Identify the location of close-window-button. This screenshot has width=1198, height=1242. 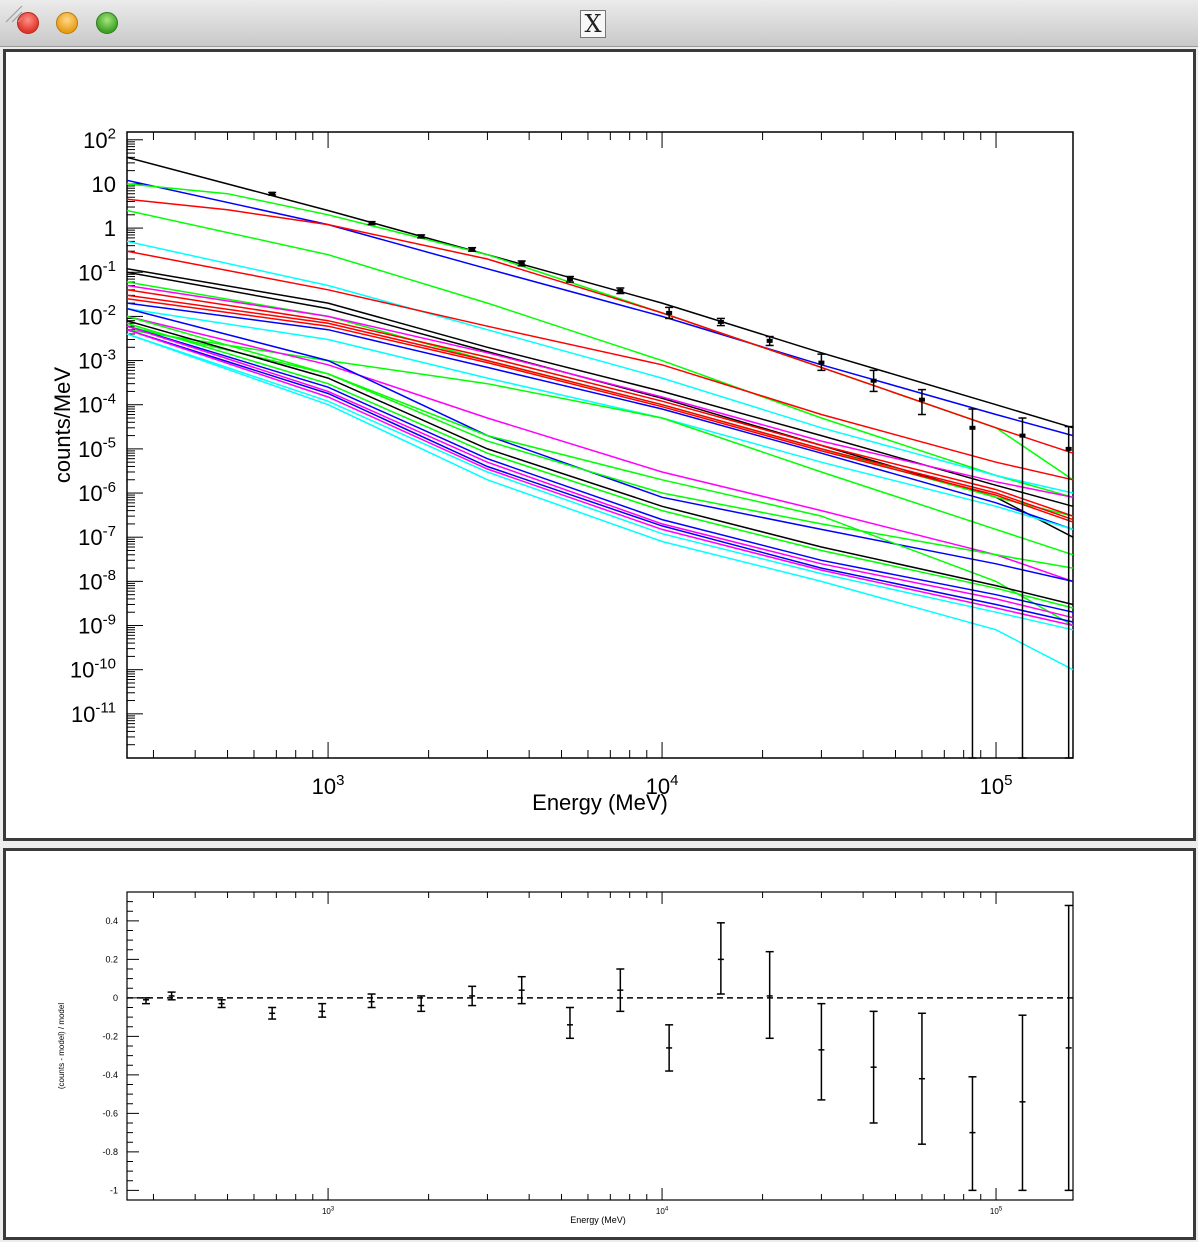
(28, 23).